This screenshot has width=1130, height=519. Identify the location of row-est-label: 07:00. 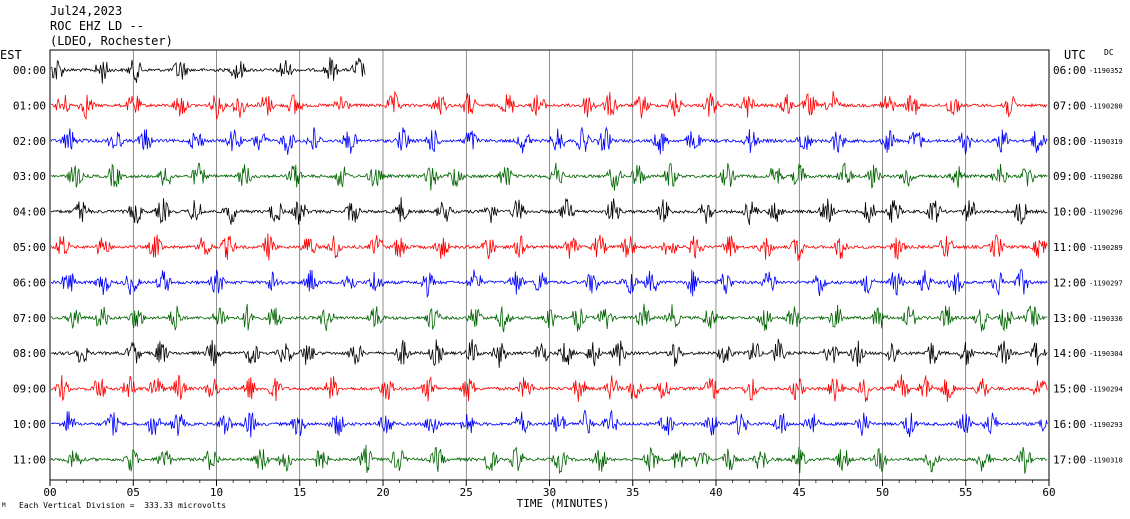
(29, 318).